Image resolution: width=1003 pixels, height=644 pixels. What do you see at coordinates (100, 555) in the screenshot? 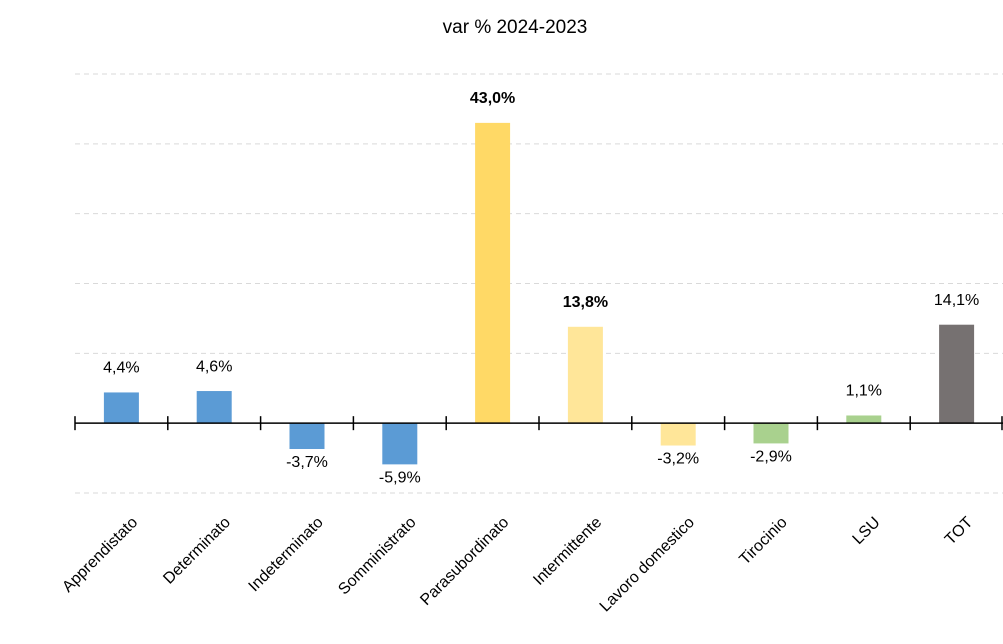
I see `x-tick-label: Apprendistato` at bounding box center [100, 555].